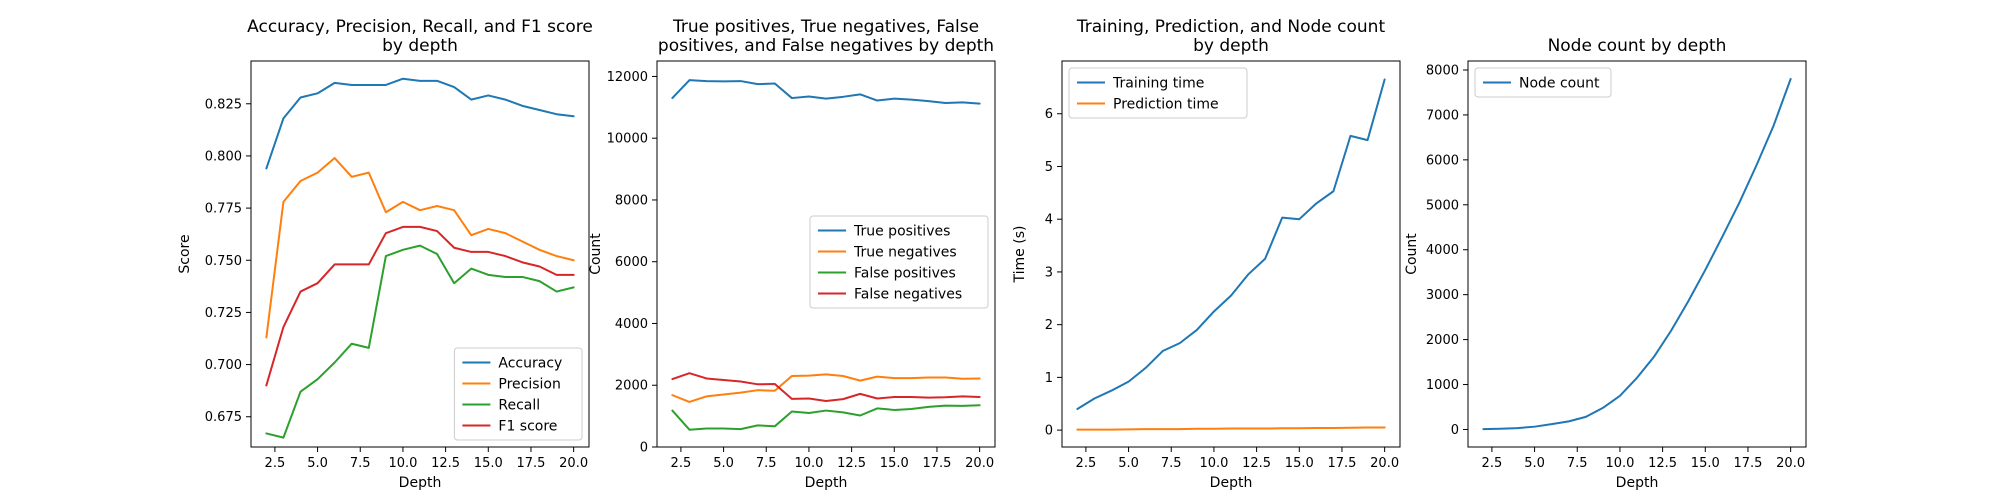 The image size is (2000, 500). What do you see at coordinates (905, 253) in the screenshot?
I see `legend-entry: True negatives` at bounding box center [905, 253].